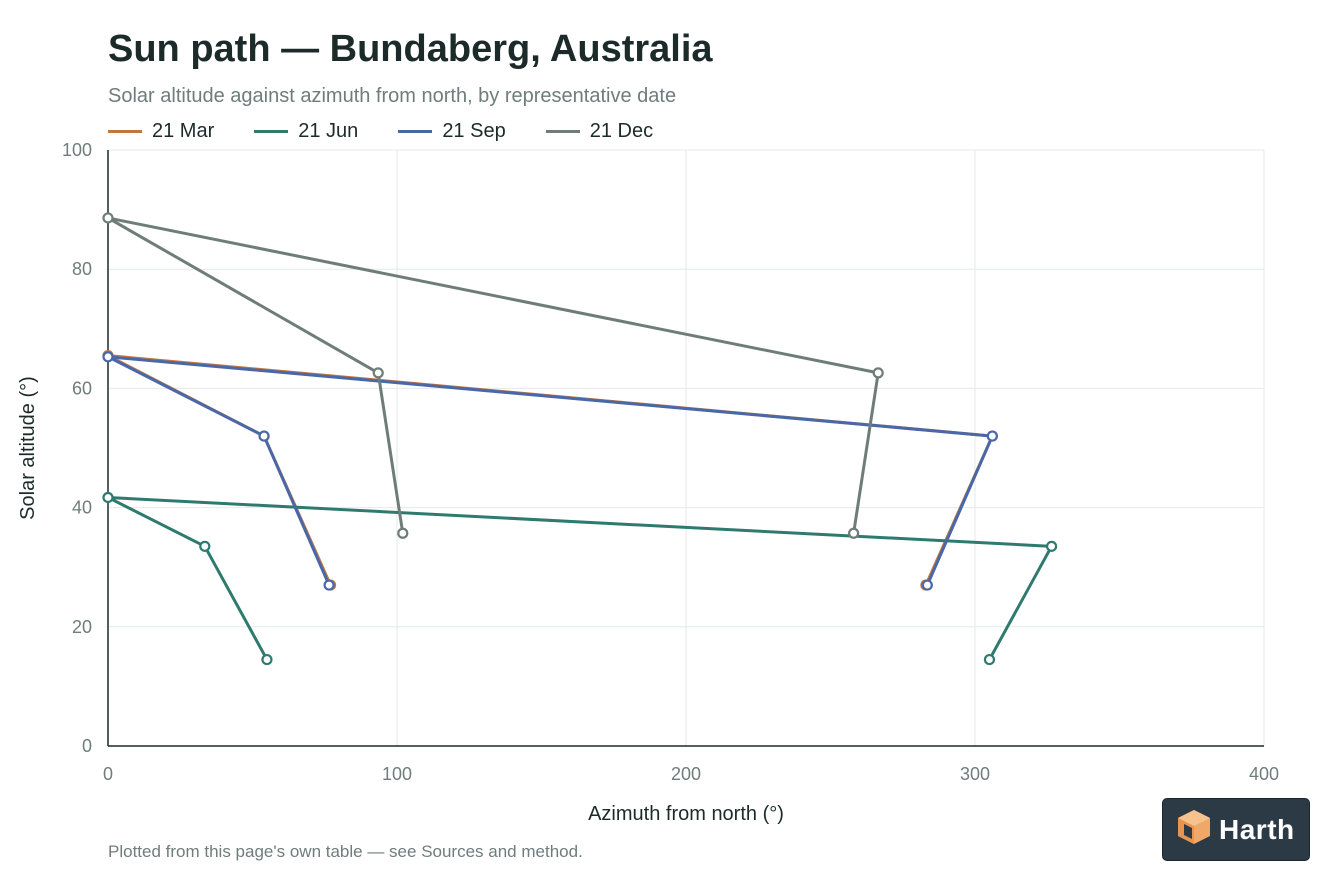 This screenshot has height=896, width=1344. Describe the element at coordinates (82, 269) in the screenshot. I see `y-tick-label: 80` at that location.